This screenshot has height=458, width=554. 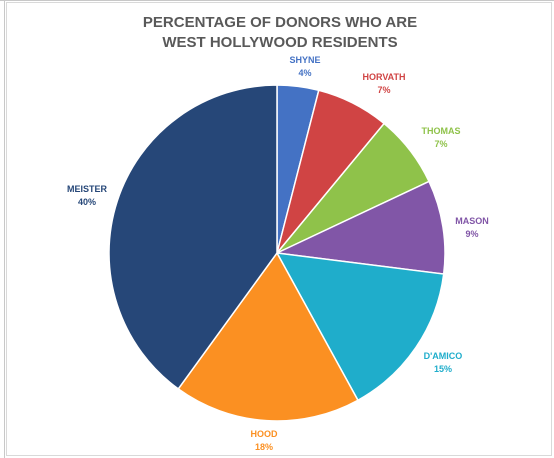 I want to click on data-label-name-thomas: THOMAS, so click(x=441, y=131).